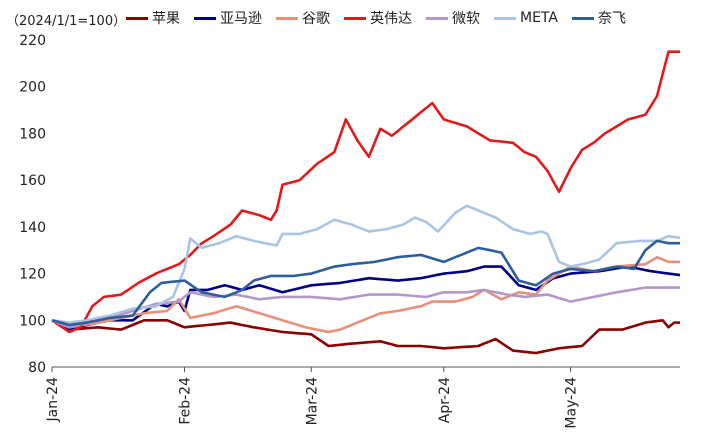 The height and width of the screenshot is (438, 703). What do you see at coordinates (66, 21) in the screenshot?
I see `unit-note: （2024/1/1=100）` at bounding box center [66, 21].